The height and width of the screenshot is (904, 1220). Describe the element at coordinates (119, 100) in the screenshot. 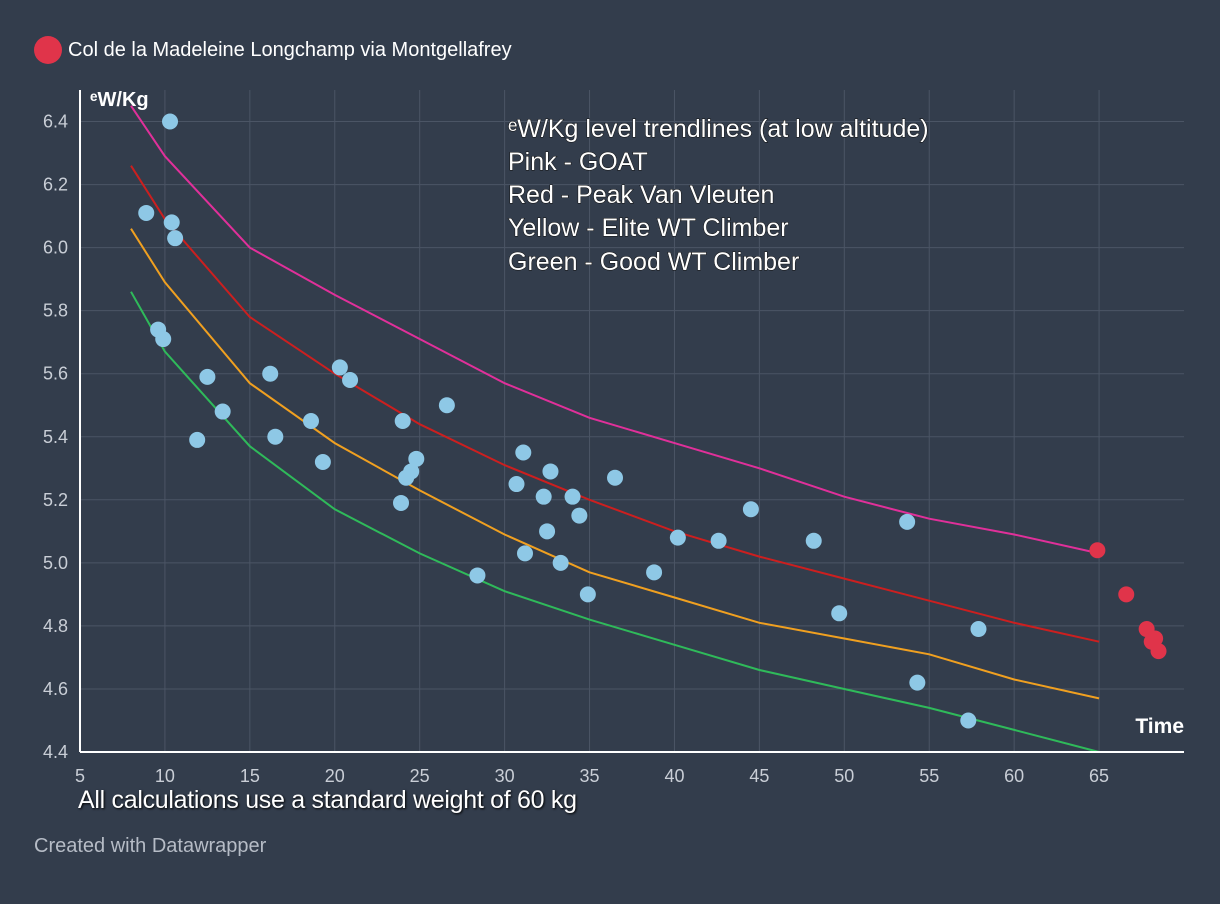

I see `y-axis-label: ᵉW/Kg` at that location.